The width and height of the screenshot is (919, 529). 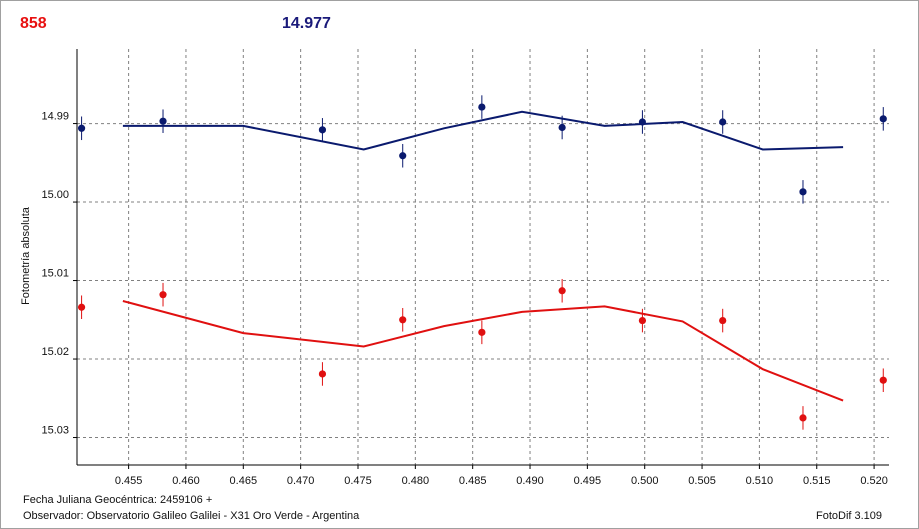 I want to click on y-axis-label: Fotometría absoluta, so click(x=26, y=255).